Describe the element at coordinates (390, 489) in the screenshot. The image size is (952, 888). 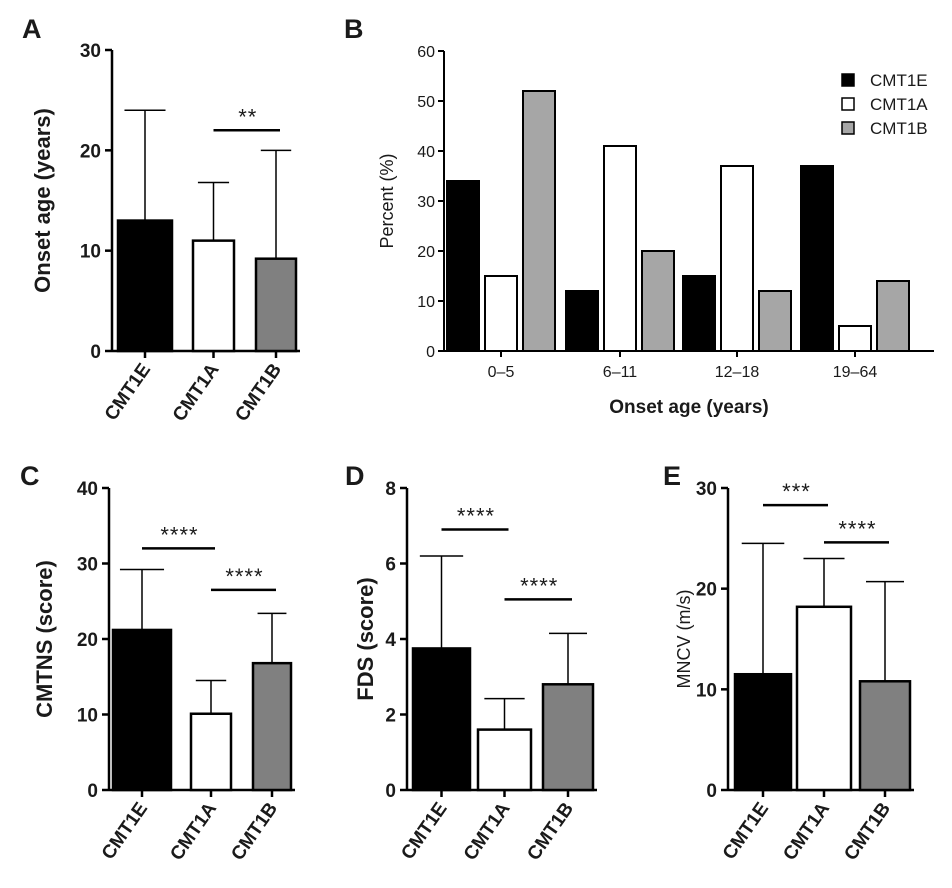
I see `y-tick-label: 8` at that location.